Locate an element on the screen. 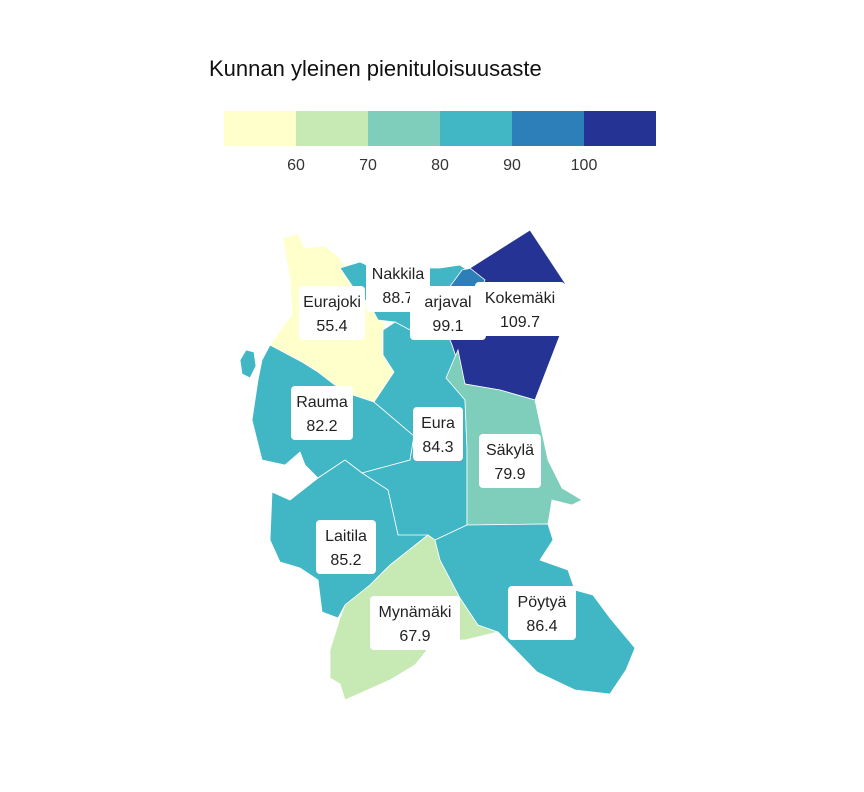  legend-tick-label: 100 is located at coordinates (584, 165).